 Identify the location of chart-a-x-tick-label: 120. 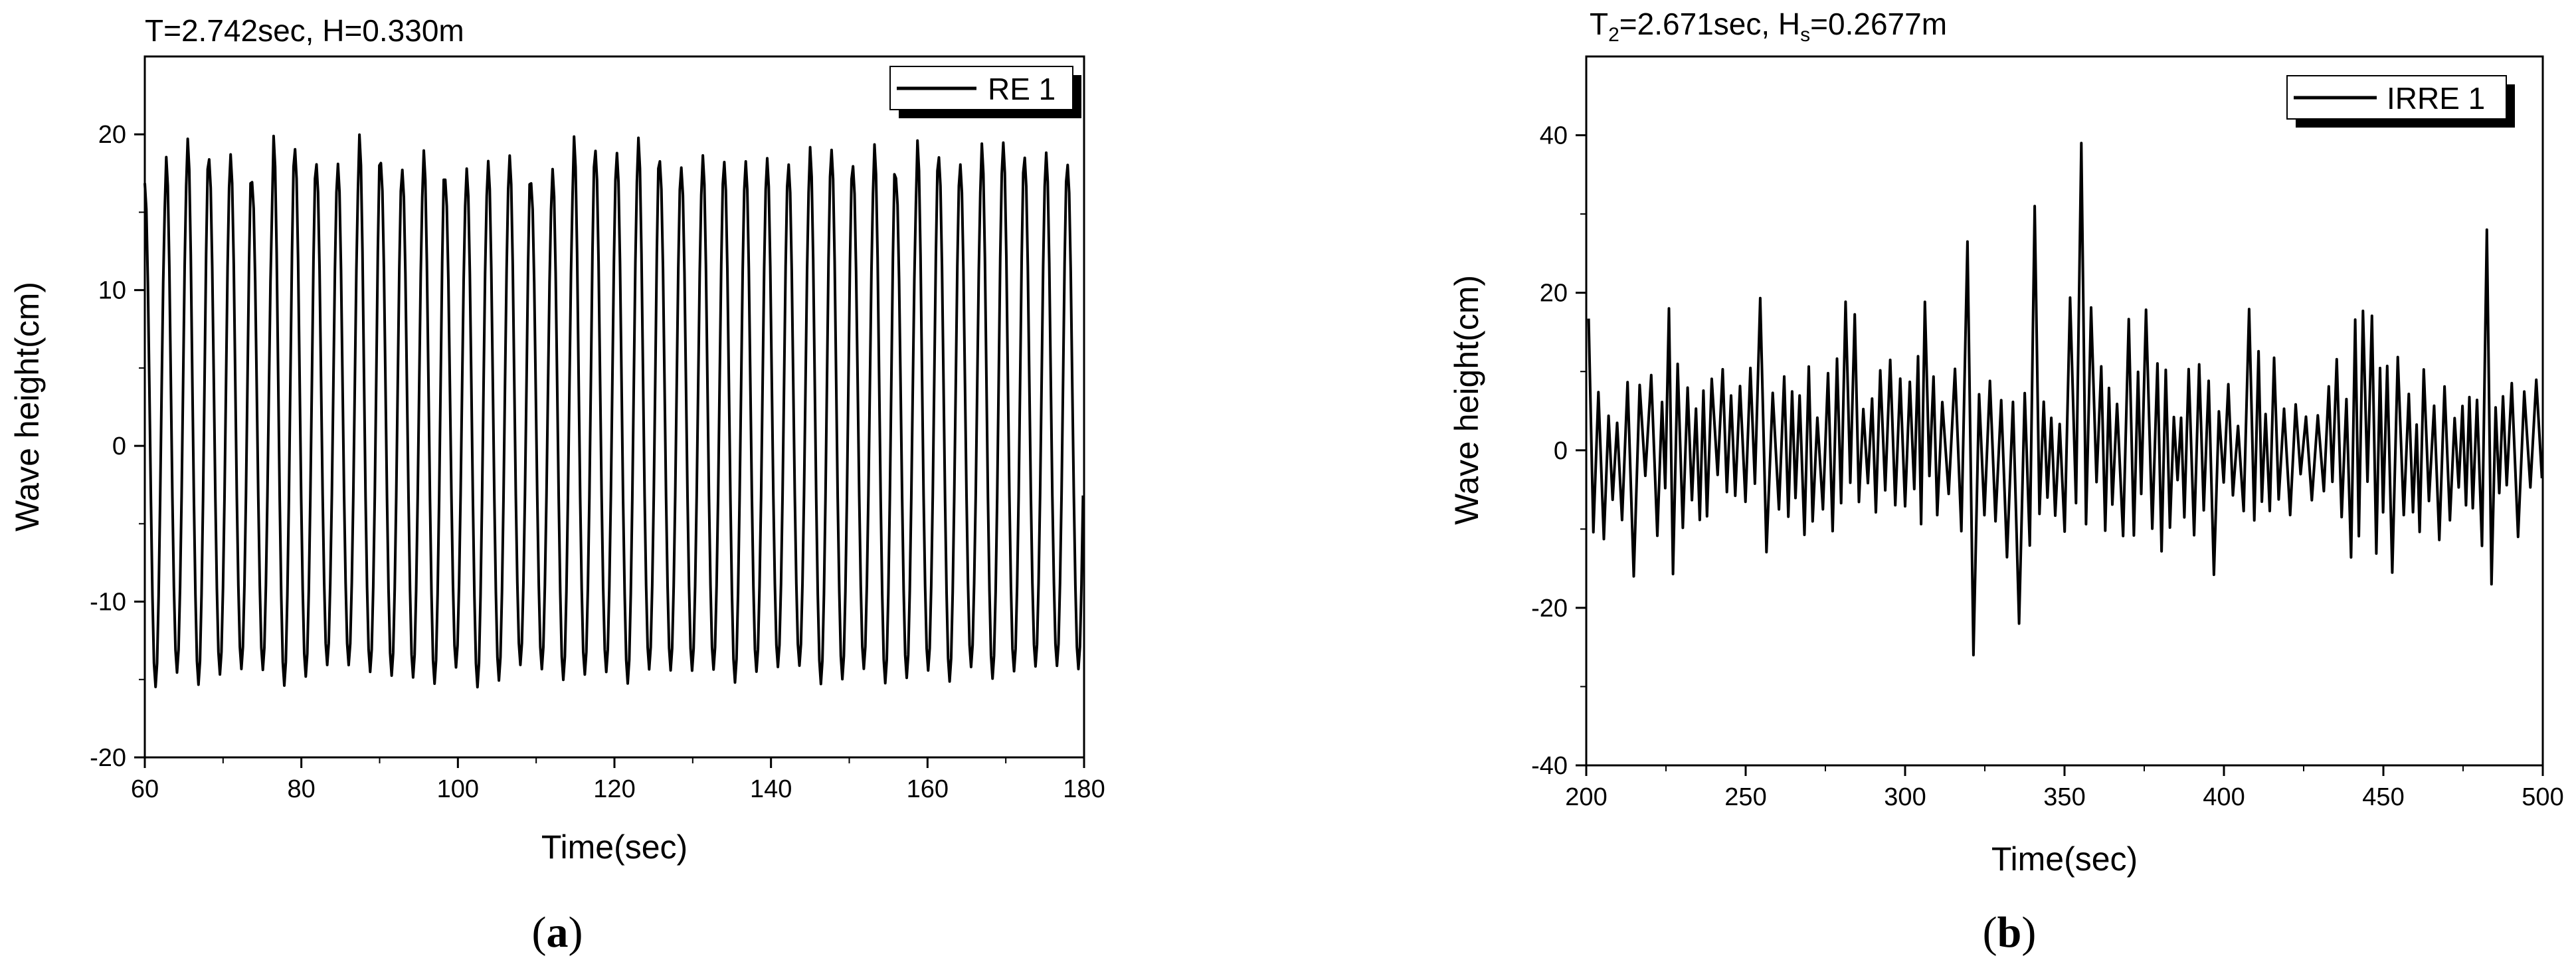
(614, 789).